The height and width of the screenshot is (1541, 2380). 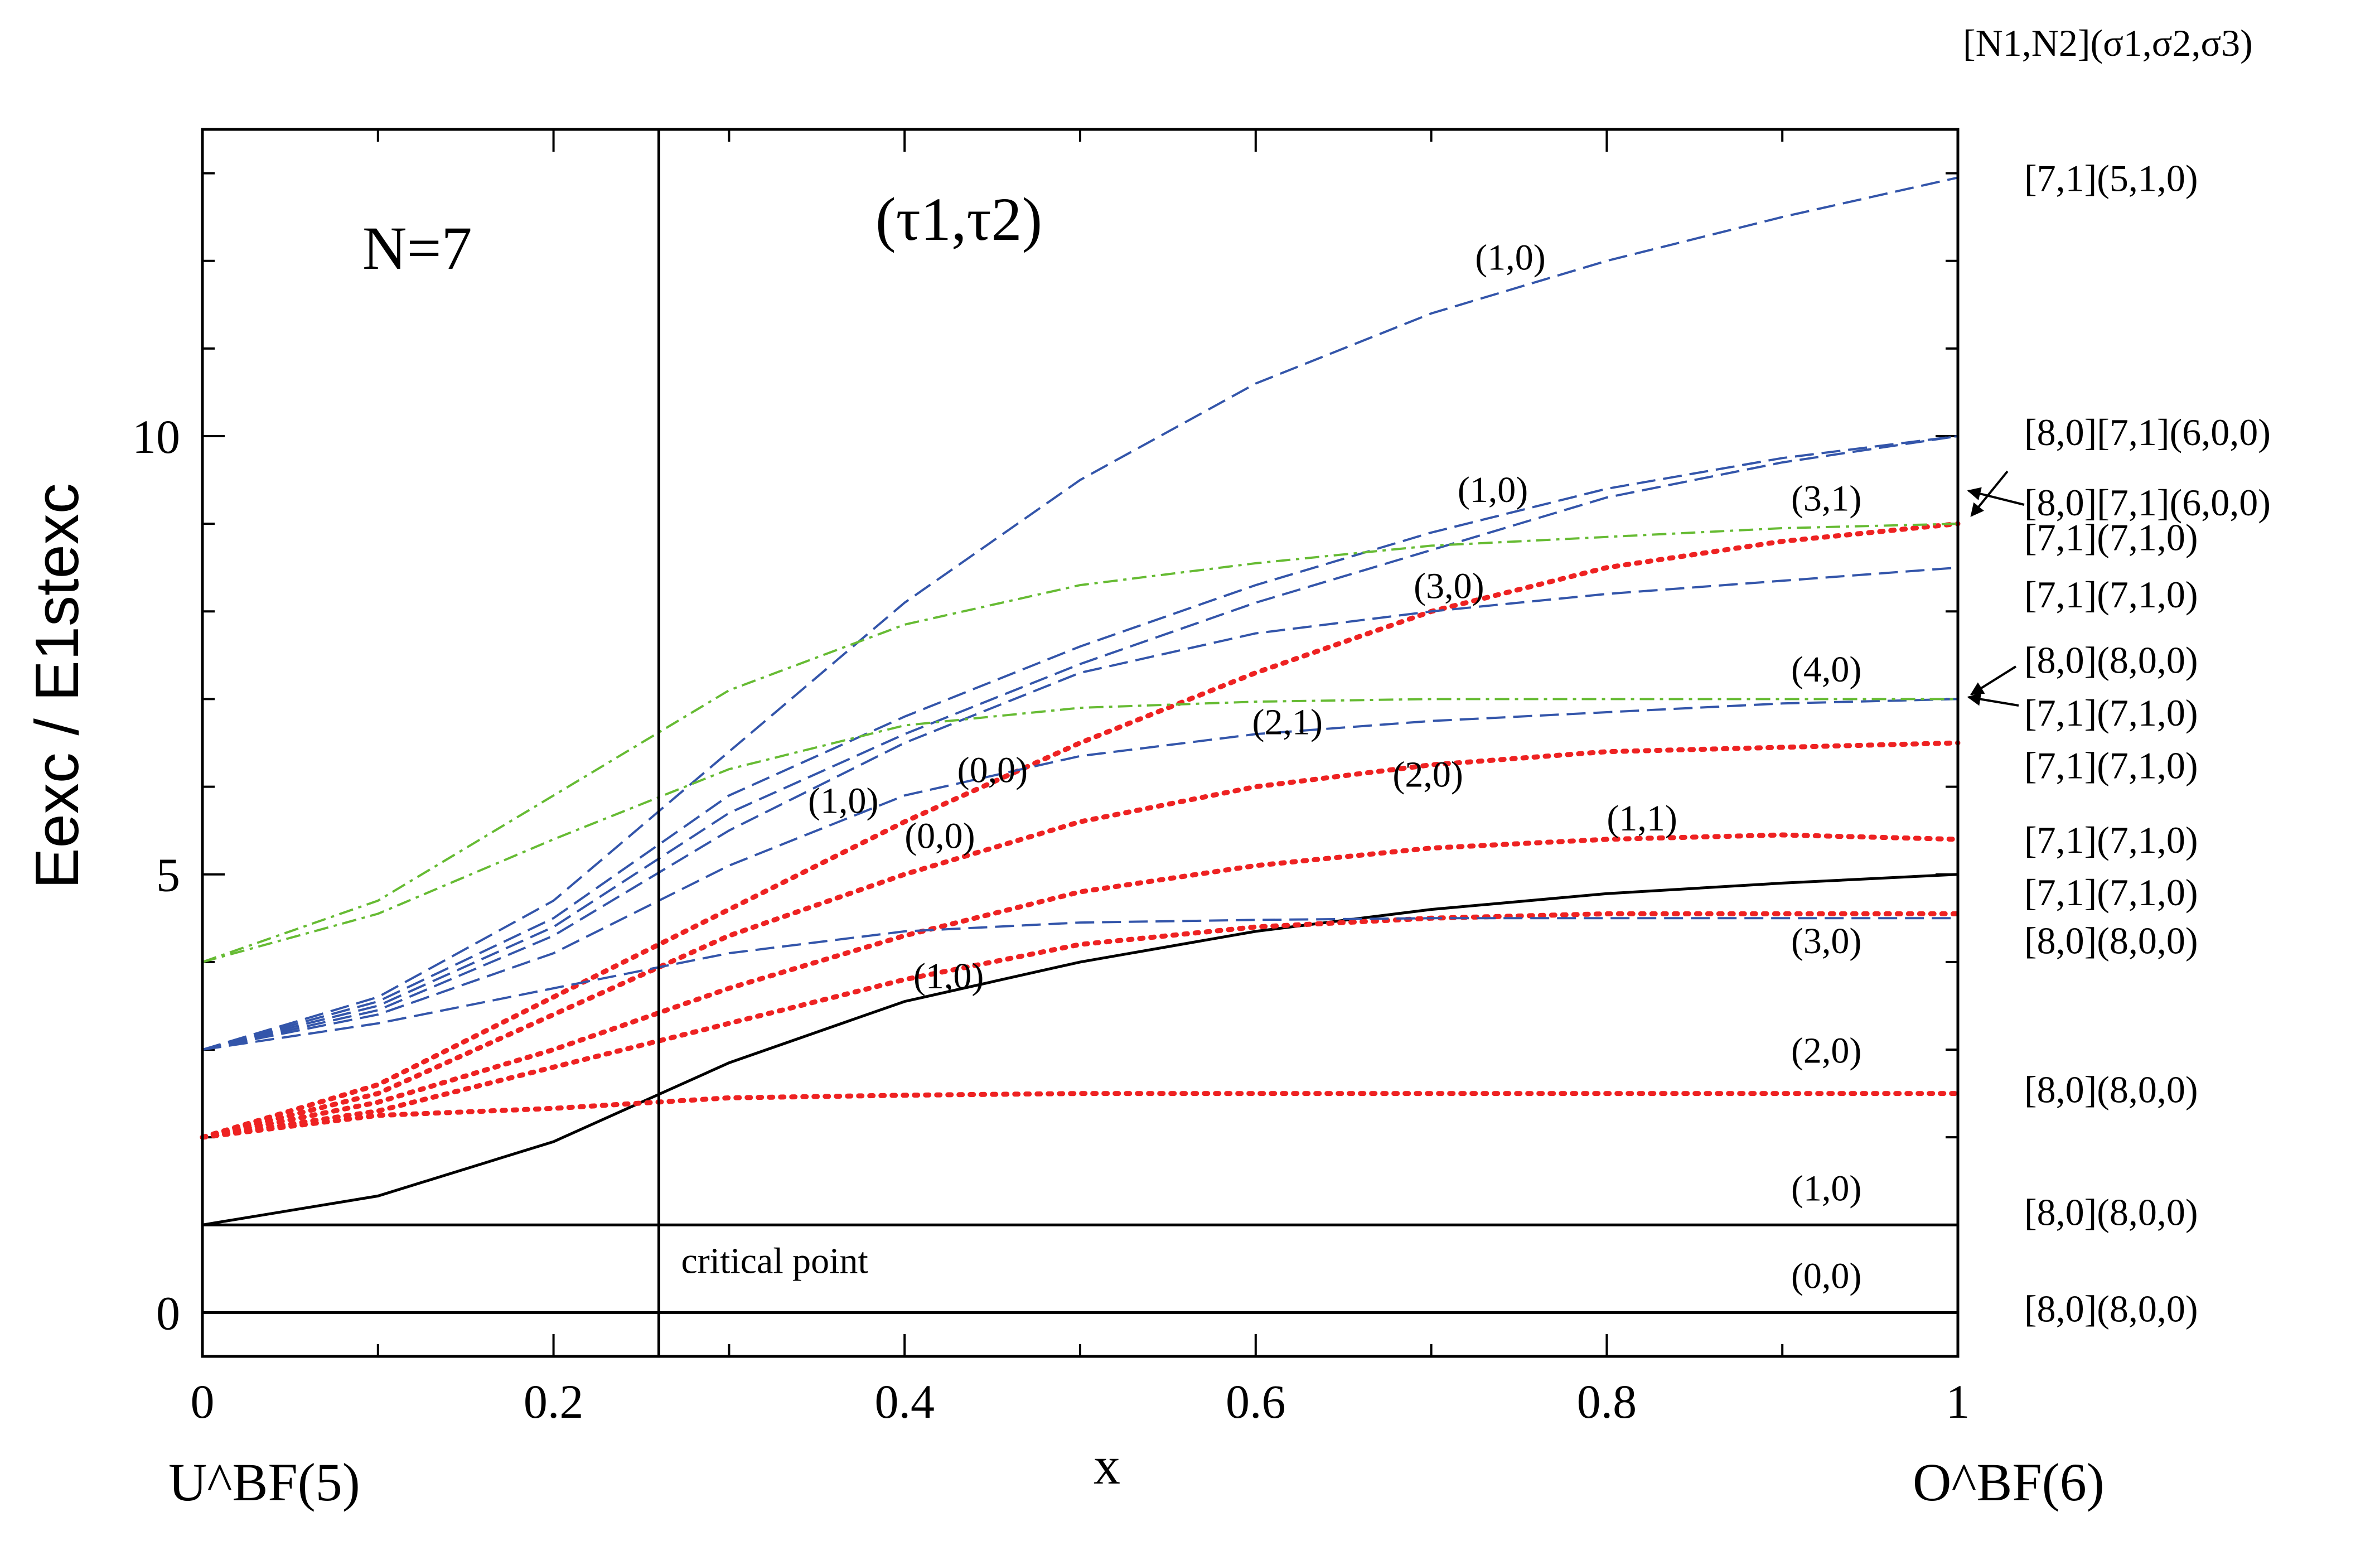 What do you see at coordinates (1826, 499) in the screenshot?
I see `level-annotation: (3,1)` at bounding box center [1826, 499].